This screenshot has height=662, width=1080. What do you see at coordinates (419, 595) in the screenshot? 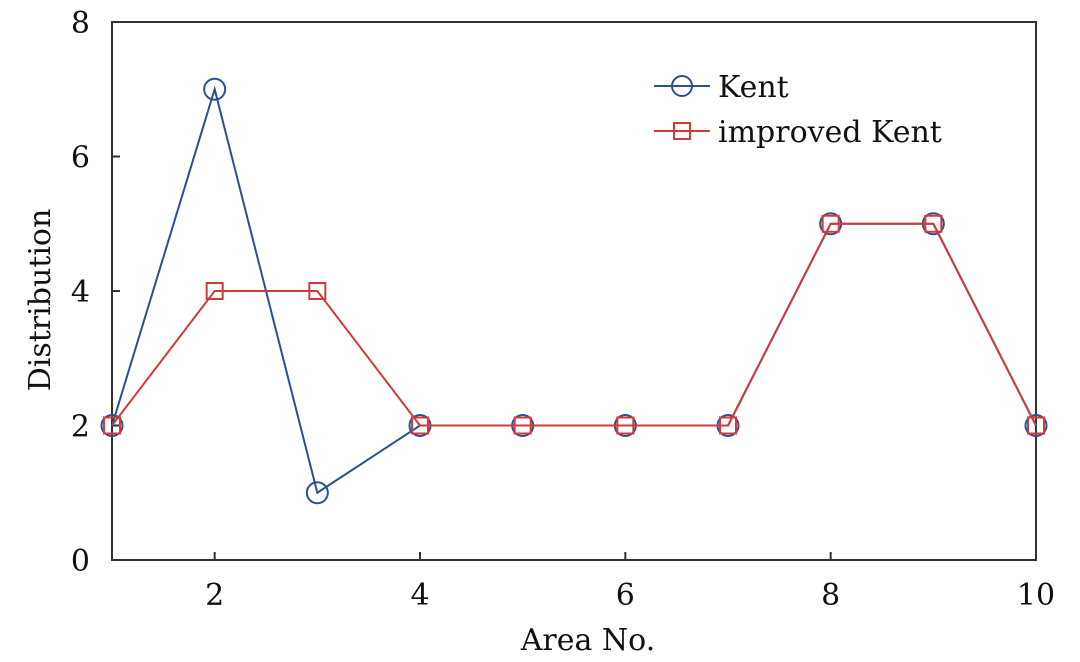
I see `x-tick-label-4: 4` at bounding box center [419, 595].